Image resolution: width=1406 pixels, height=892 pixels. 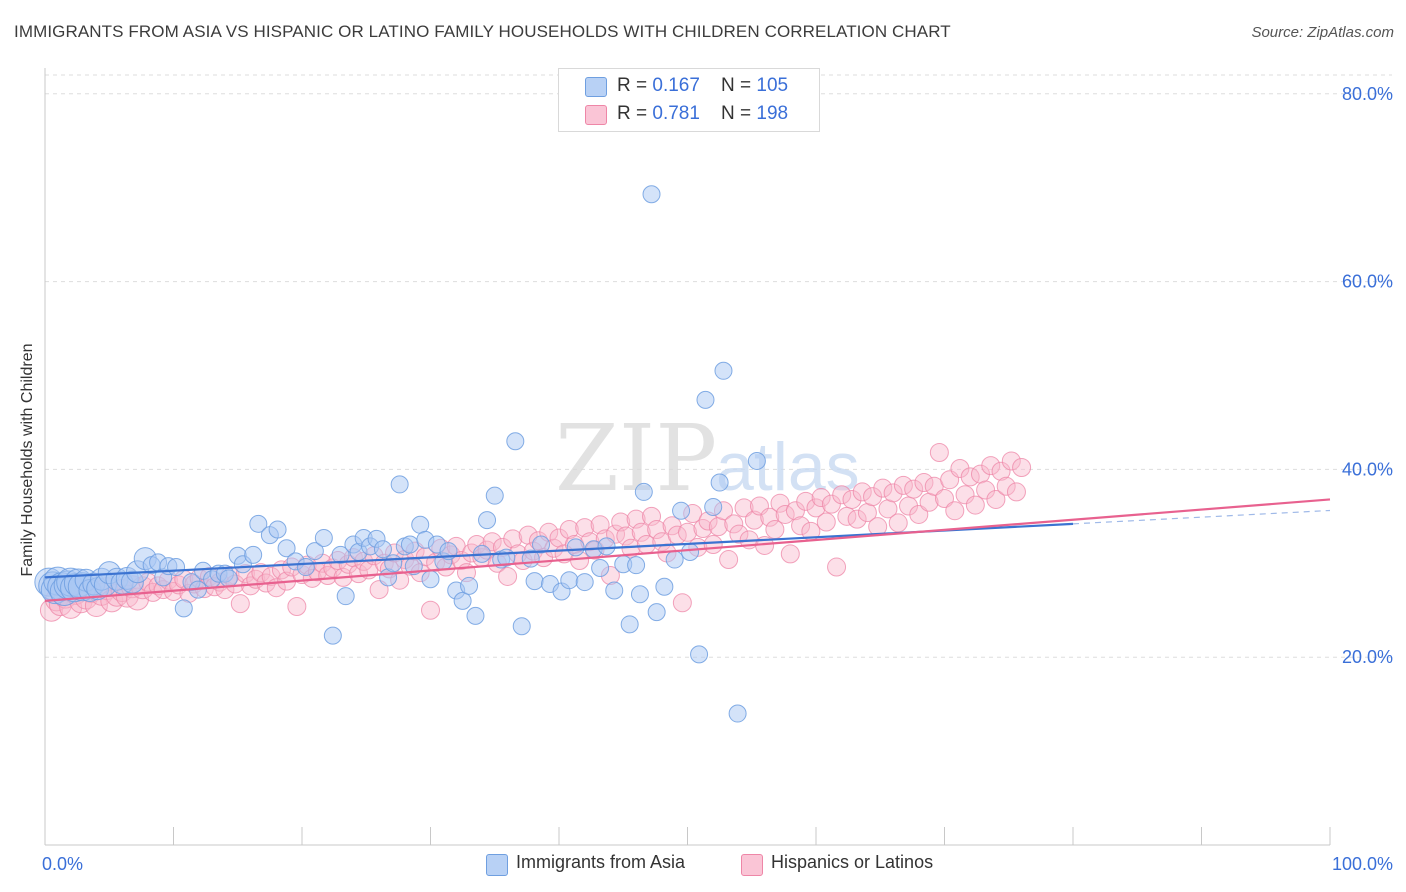 What do you see at coordinates (1367, 94) in the screenshot?
I see `y-tick-label: 80.0%` at bounding box center [1367, 94].